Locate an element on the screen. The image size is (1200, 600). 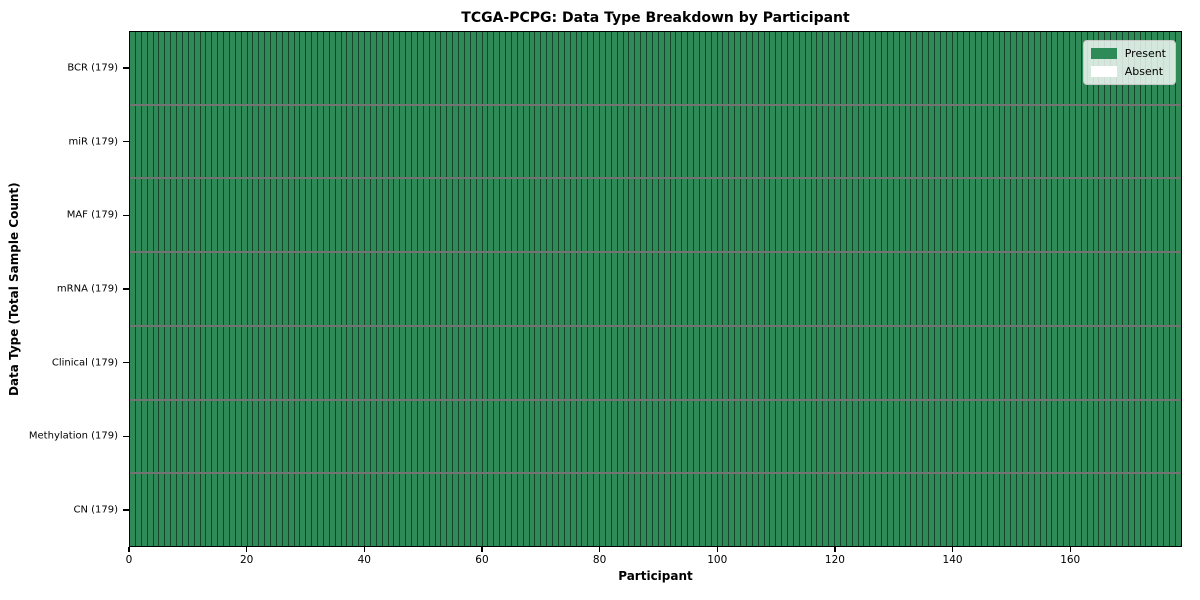
heatmap-row-mRNA is located at coordinates (655, 288).